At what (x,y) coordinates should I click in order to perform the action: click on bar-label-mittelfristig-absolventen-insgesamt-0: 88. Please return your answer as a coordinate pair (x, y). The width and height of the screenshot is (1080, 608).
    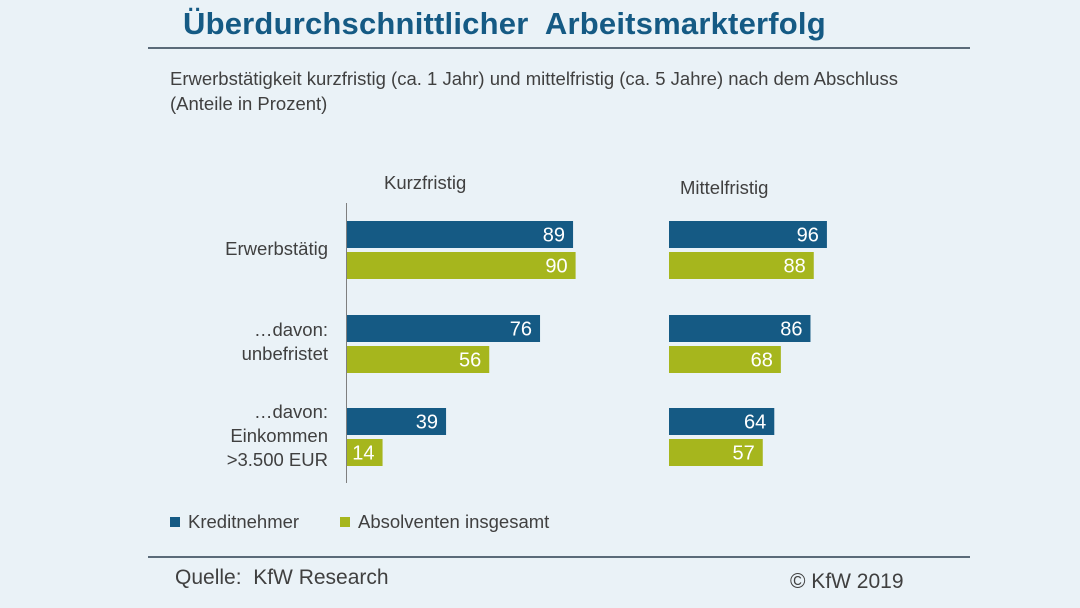
    Looking at the image, I should click on (795, 267).